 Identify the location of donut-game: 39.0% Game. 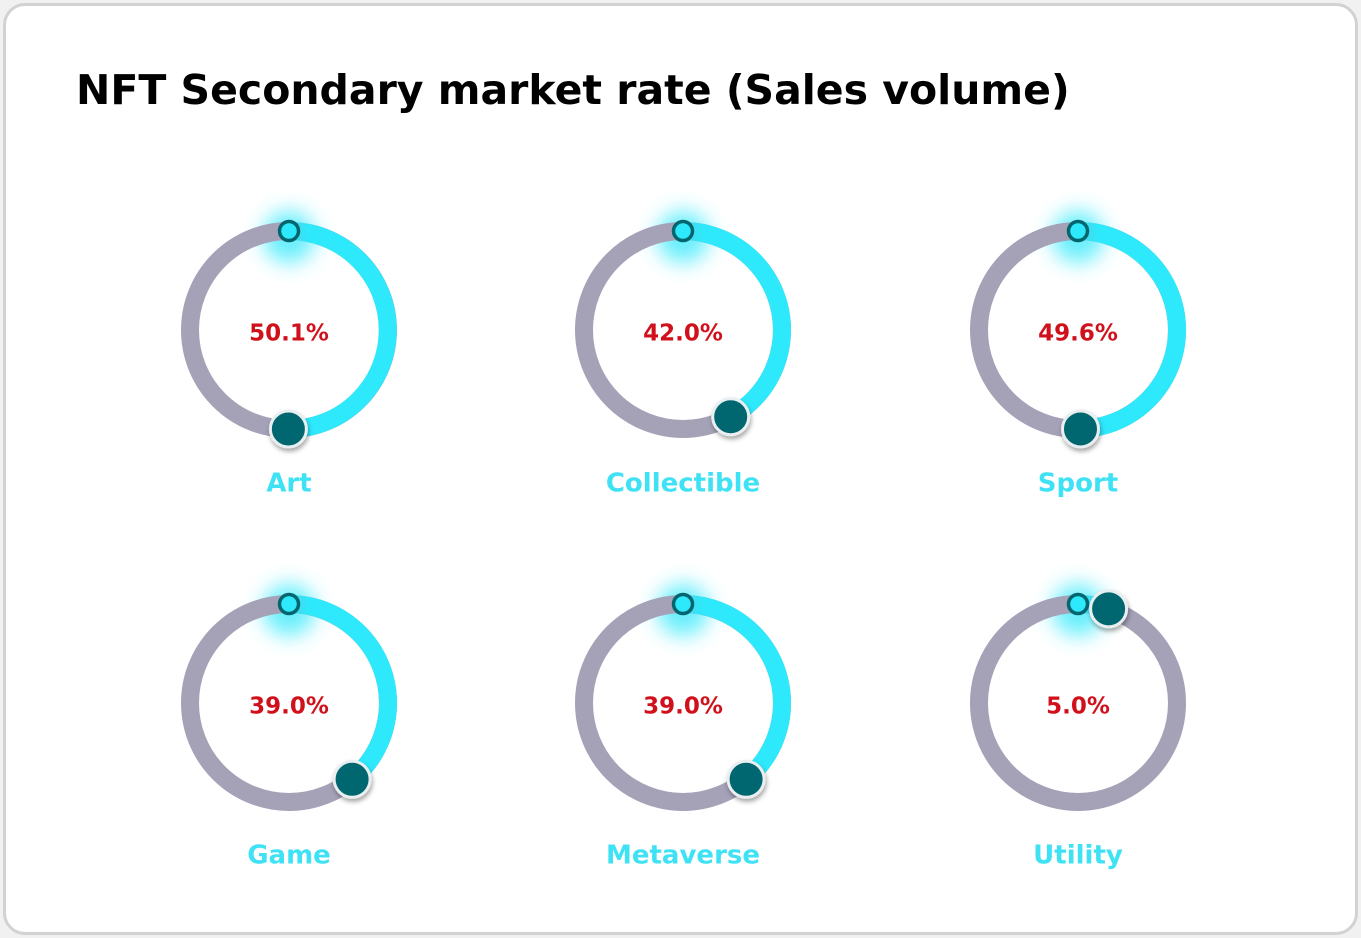
(289, 727).